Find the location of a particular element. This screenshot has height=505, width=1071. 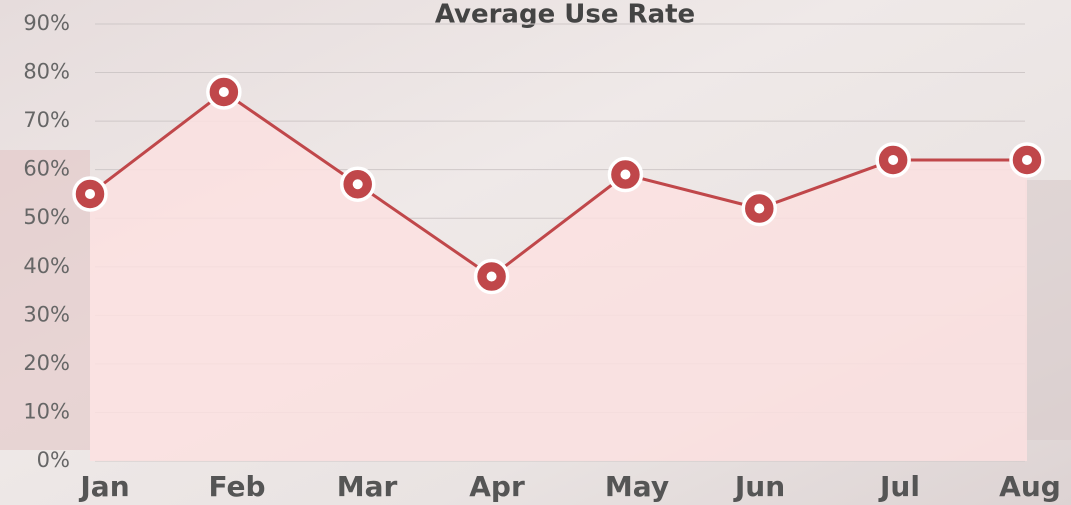

y-tick-label: 60% is located at coordinates (46, 169).